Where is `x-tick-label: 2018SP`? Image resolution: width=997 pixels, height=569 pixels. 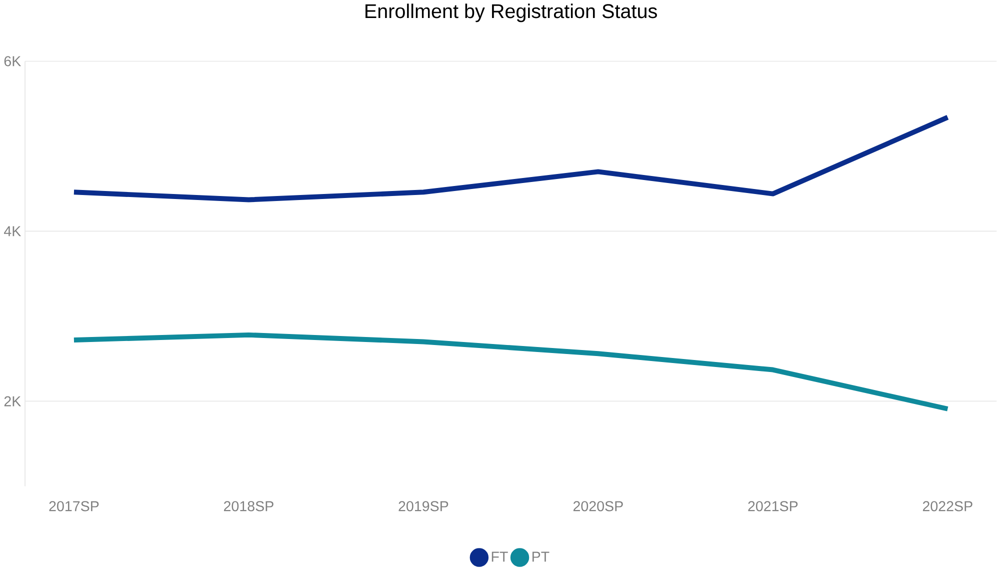
x-tick-label: 2018SP is located at coordinates (249, 506).